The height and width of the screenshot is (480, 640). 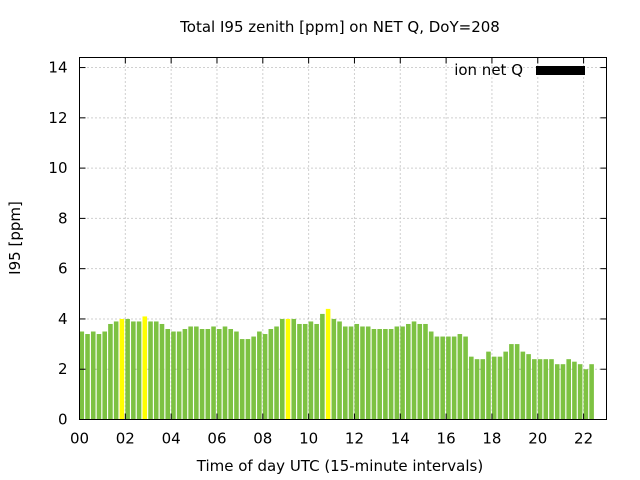 I want to click on x-tick-label: 00, so click(x=79, y=439).